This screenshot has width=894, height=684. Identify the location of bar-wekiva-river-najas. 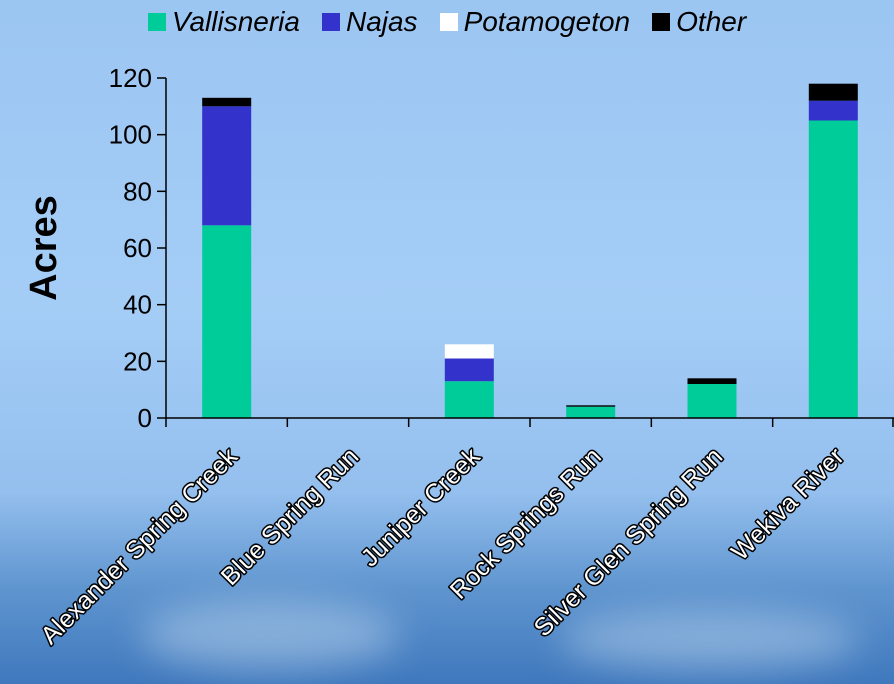
(833, 110).